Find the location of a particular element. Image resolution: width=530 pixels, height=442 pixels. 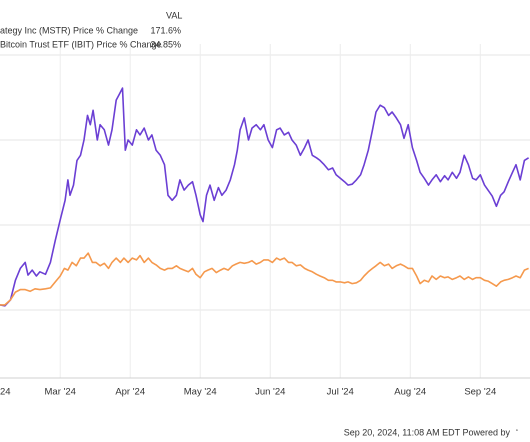

x-tick-label: Mar '24 is located at coordinates (60, 392).